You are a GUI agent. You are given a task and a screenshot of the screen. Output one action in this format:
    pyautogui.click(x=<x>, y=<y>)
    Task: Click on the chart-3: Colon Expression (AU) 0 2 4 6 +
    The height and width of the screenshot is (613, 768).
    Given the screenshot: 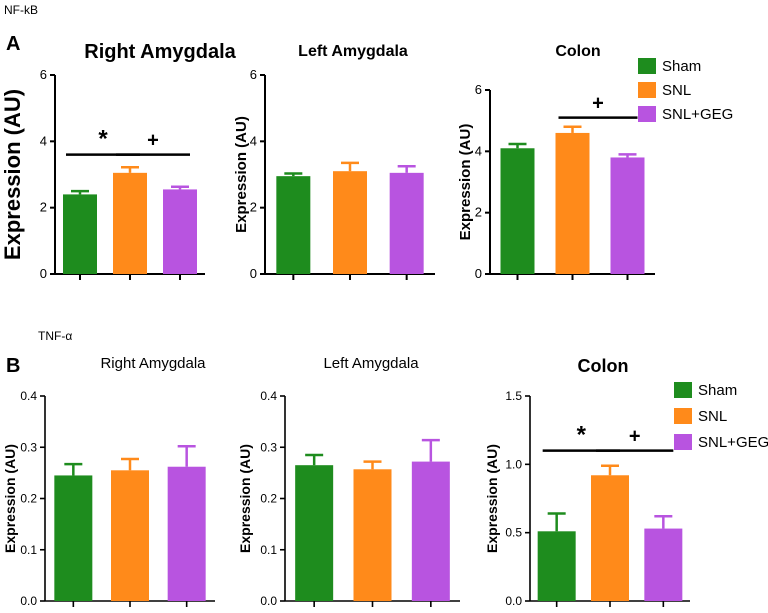 What is the action you would take?
    pyautogui.click(x=556, y=162)
    